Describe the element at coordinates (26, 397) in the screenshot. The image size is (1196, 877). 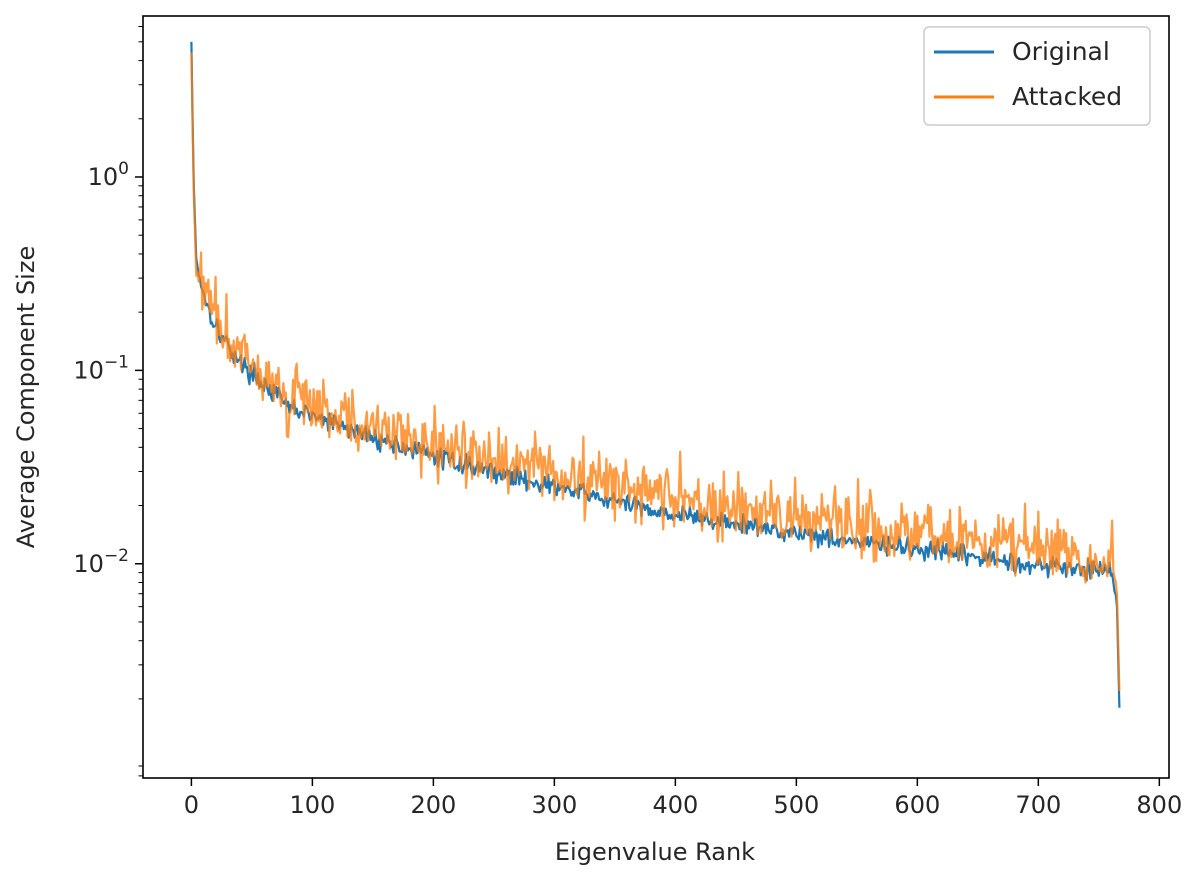
I see `y-axis-title: Average Component Size` at that location.